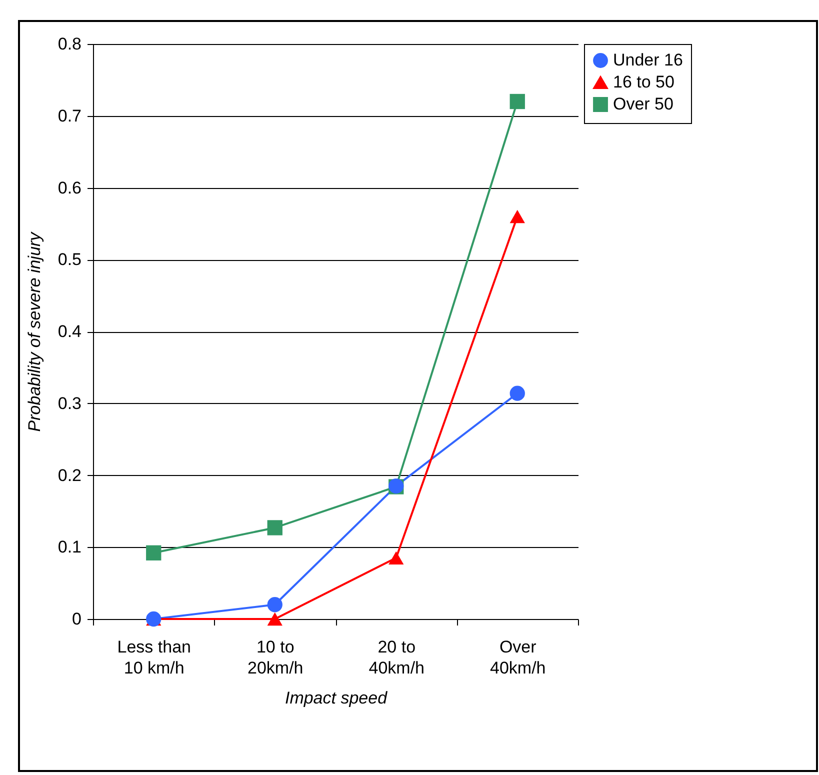 The height and width of the screenshot is (775, 819). I want to click on y-tick-label: 0.1, so click(70, 547).